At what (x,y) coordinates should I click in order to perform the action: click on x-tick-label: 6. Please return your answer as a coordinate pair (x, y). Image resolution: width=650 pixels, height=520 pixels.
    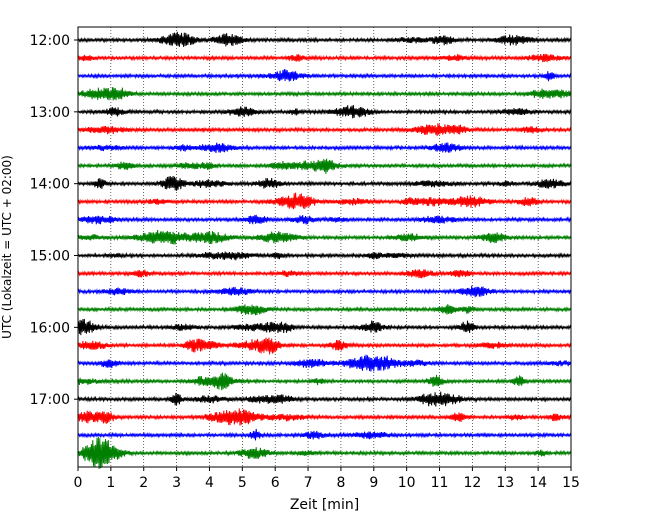
    Looking at the image, I should click on (275, 483).